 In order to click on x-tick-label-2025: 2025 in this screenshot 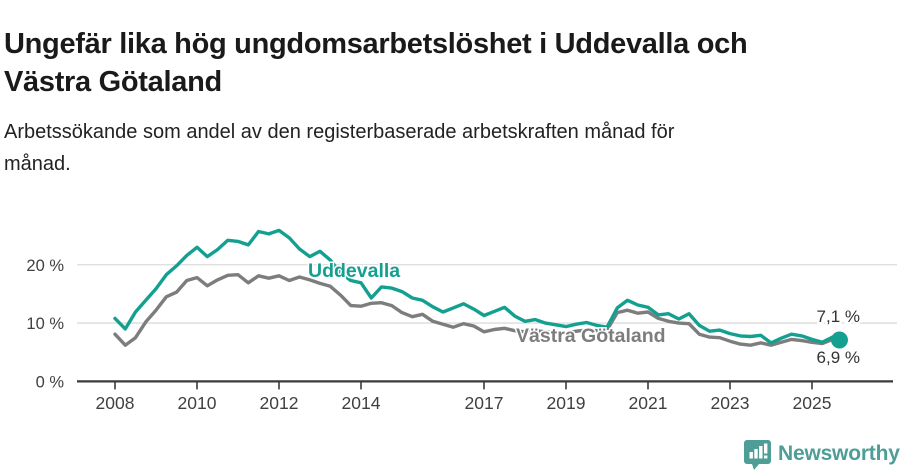, I will do `click(812, 403)`.